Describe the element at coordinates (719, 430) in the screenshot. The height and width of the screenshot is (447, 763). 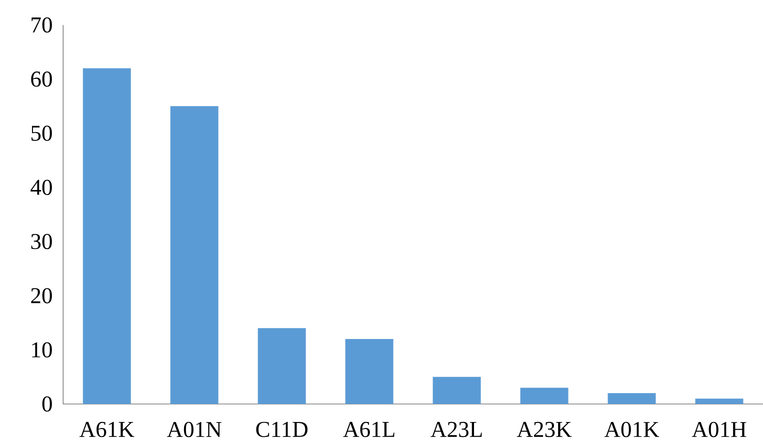
I see `x-tick-label: A01H` at that location.